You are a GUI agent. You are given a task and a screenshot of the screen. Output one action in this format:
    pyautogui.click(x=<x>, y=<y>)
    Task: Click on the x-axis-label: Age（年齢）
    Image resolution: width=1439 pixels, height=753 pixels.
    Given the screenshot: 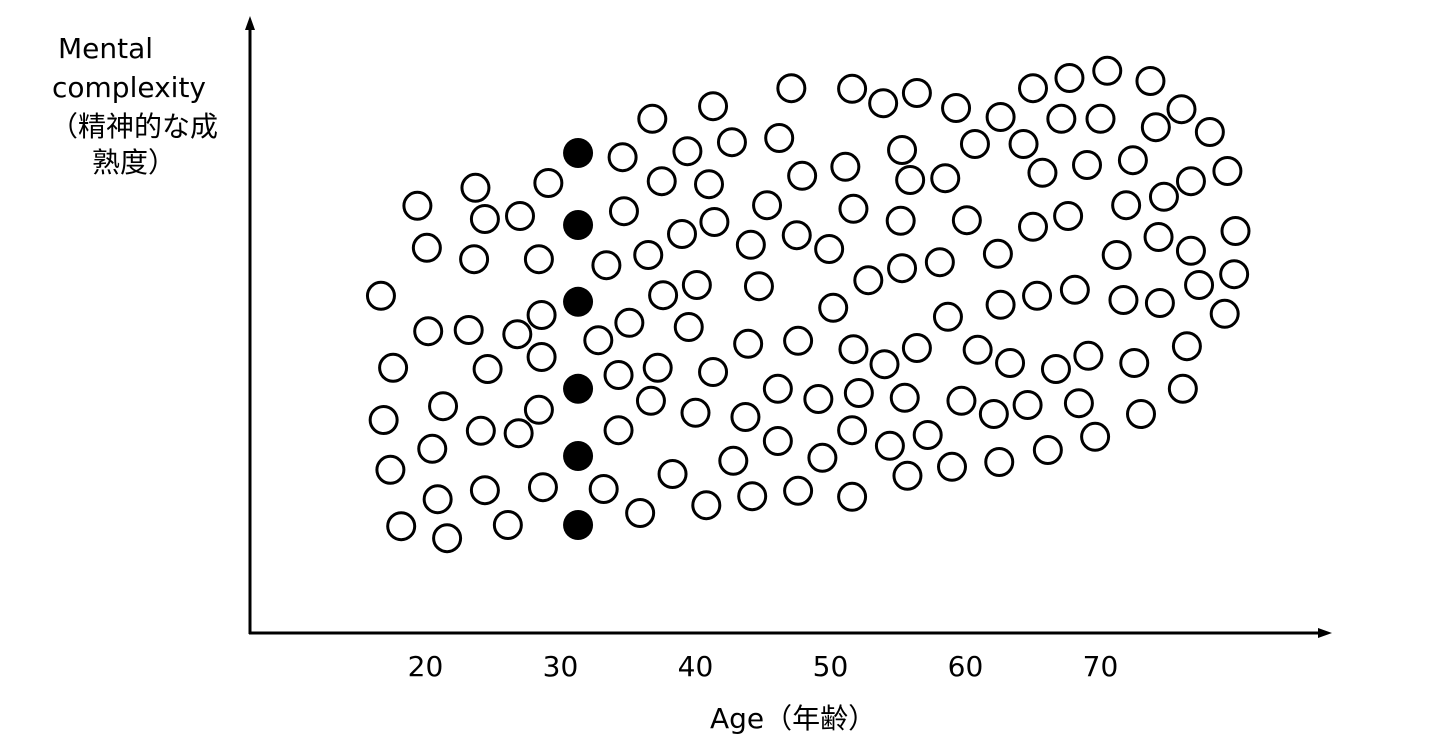 What is the action you would take?
    pyautogui.click(x=793, y=718)
    